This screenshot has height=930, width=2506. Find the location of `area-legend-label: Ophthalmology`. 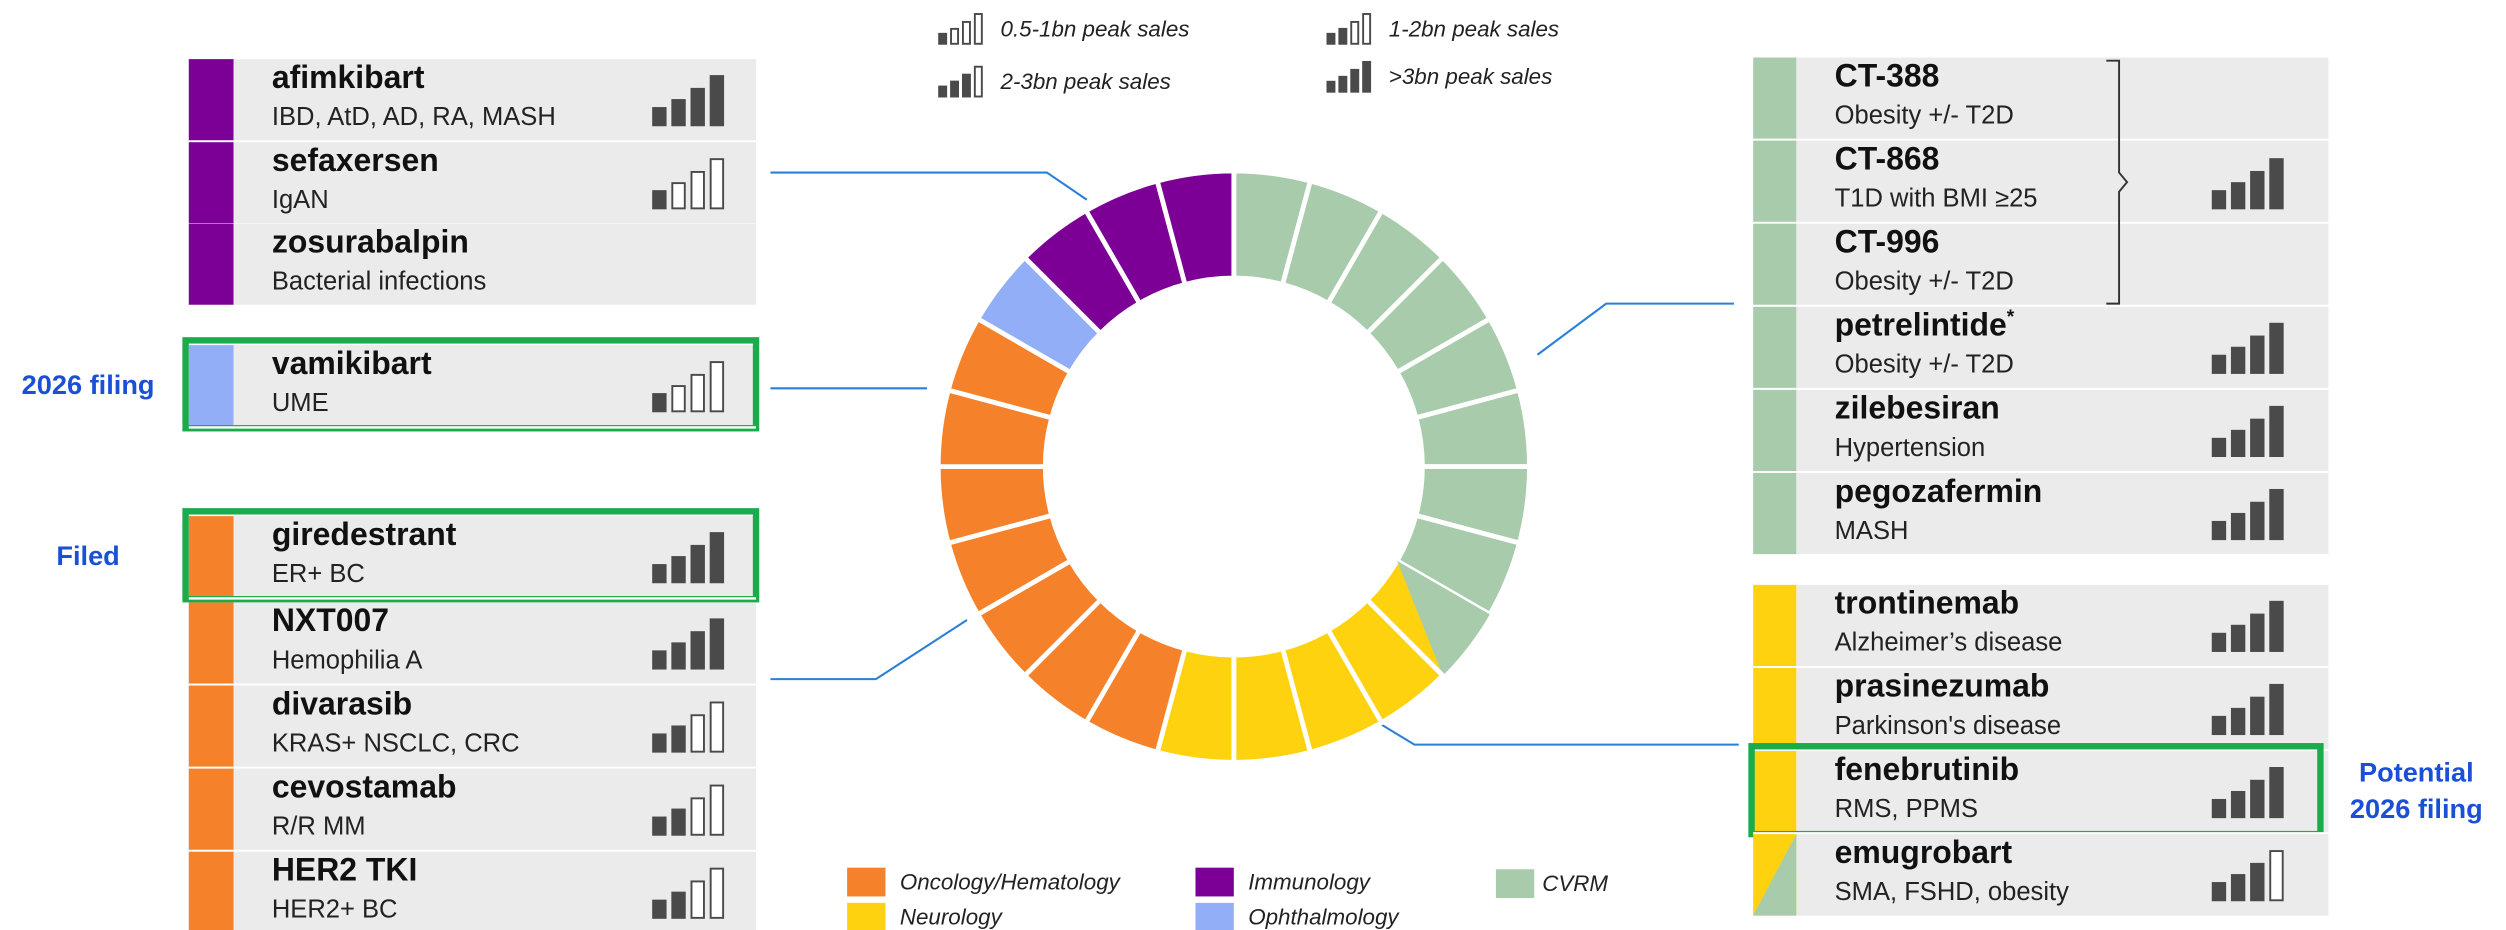

area-legend-label: Ophthalmology is located at coordinates (1324, 917).